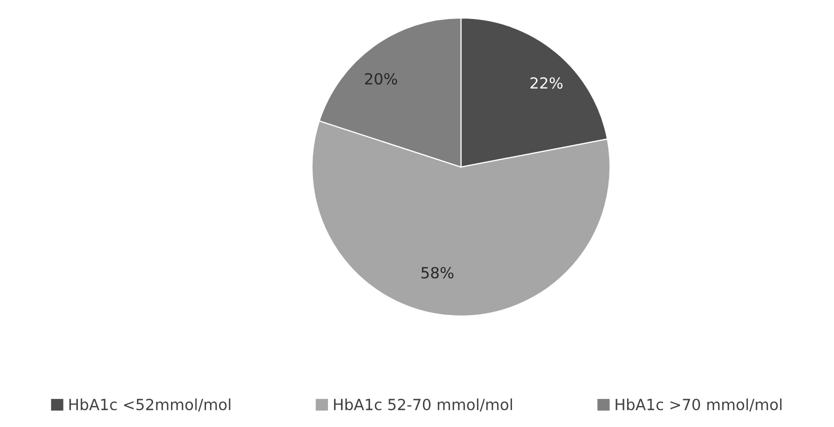 This screenshot has height=427, width=834. I want to click on data-label: 20%, so click(381, 79).